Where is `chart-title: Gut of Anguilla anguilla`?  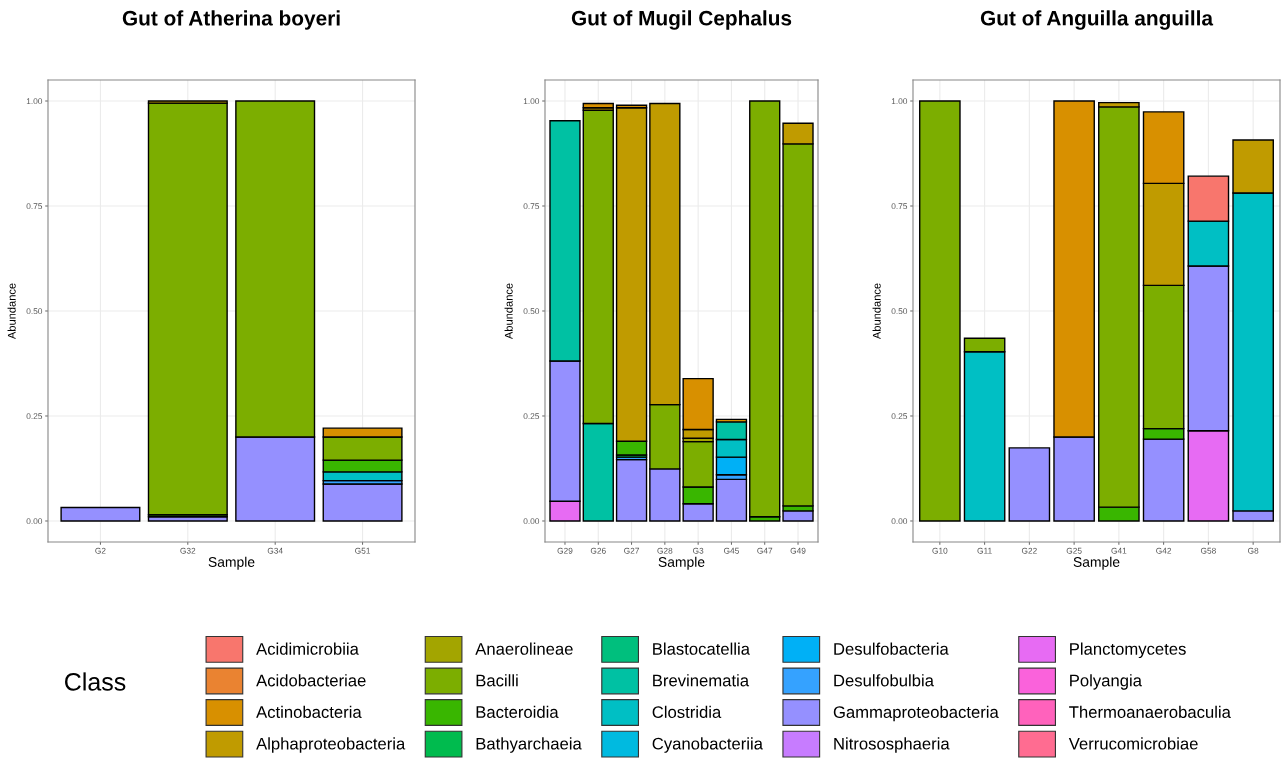 chart-title: Gut of Anguilla anguilla is located at coordinates (1097, 20).